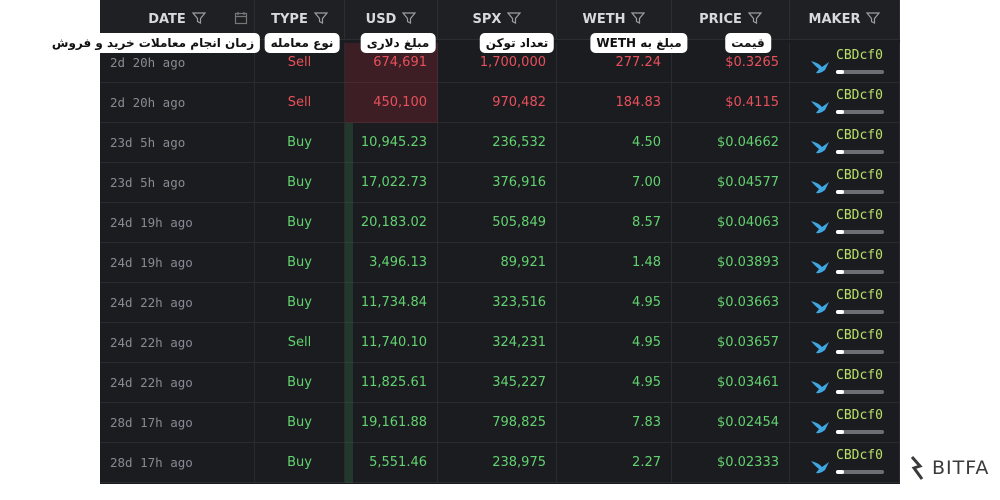 The image size is (1000, 500). What do you see at coordinates (747, 222) in the screenshot?
I see `price-cell-text: $0.04063` at bounding box center [747, 222].